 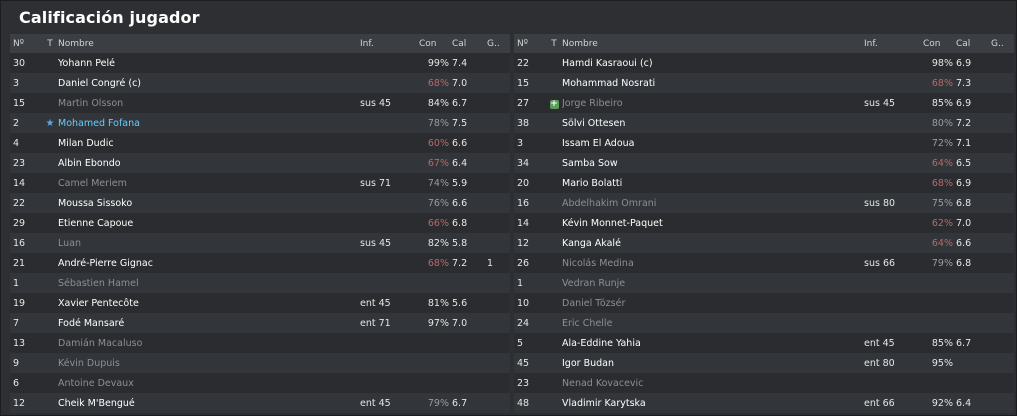 I want to click on player-name: Vladimir Karytska, so click(x=604, y=403).